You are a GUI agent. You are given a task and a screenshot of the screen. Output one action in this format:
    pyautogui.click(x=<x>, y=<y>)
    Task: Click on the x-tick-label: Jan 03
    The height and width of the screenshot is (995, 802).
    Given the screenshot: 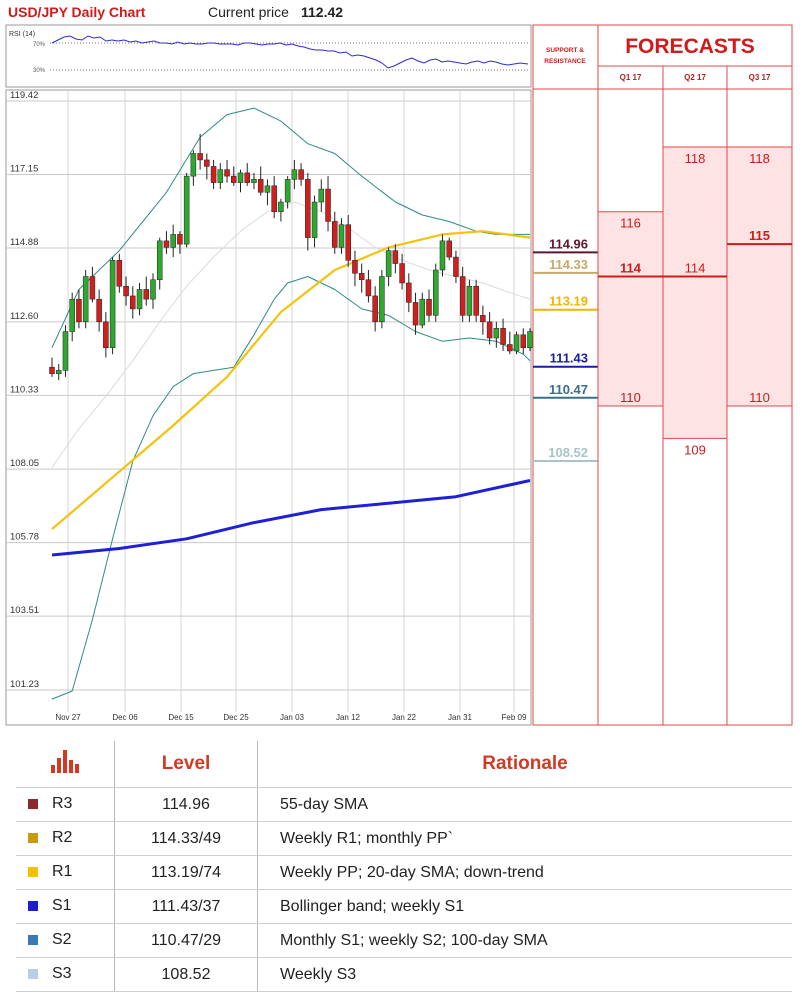 What is the action you would take?
    pyautogui.click(x=292, y=717)
    